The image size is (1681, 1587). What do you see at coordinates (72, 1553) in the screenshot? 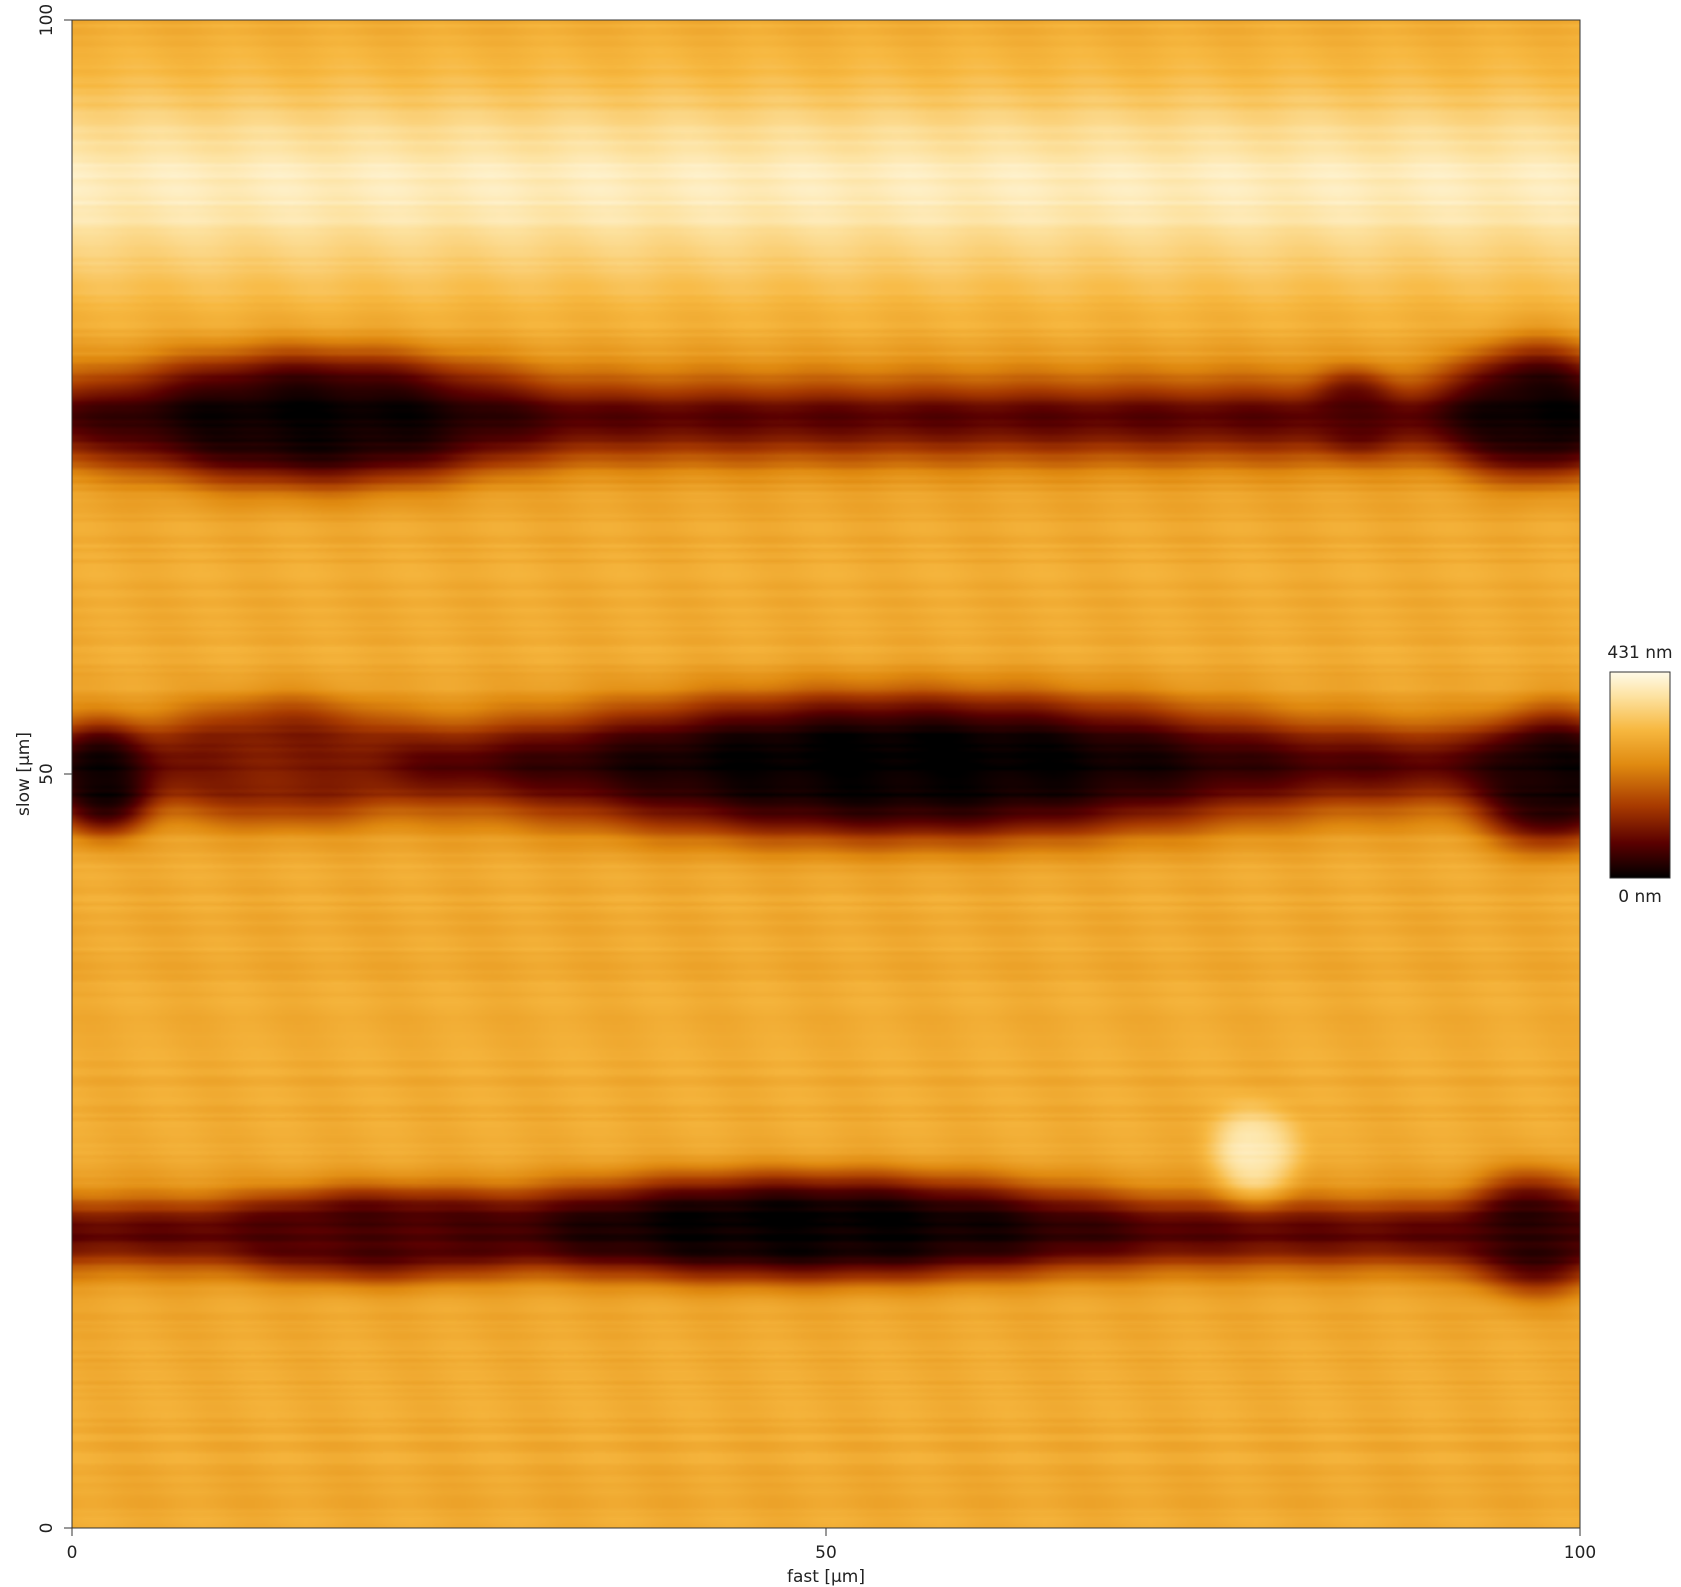
I see `x-tick-label-0: 0` at bounding box center [72, 1553].